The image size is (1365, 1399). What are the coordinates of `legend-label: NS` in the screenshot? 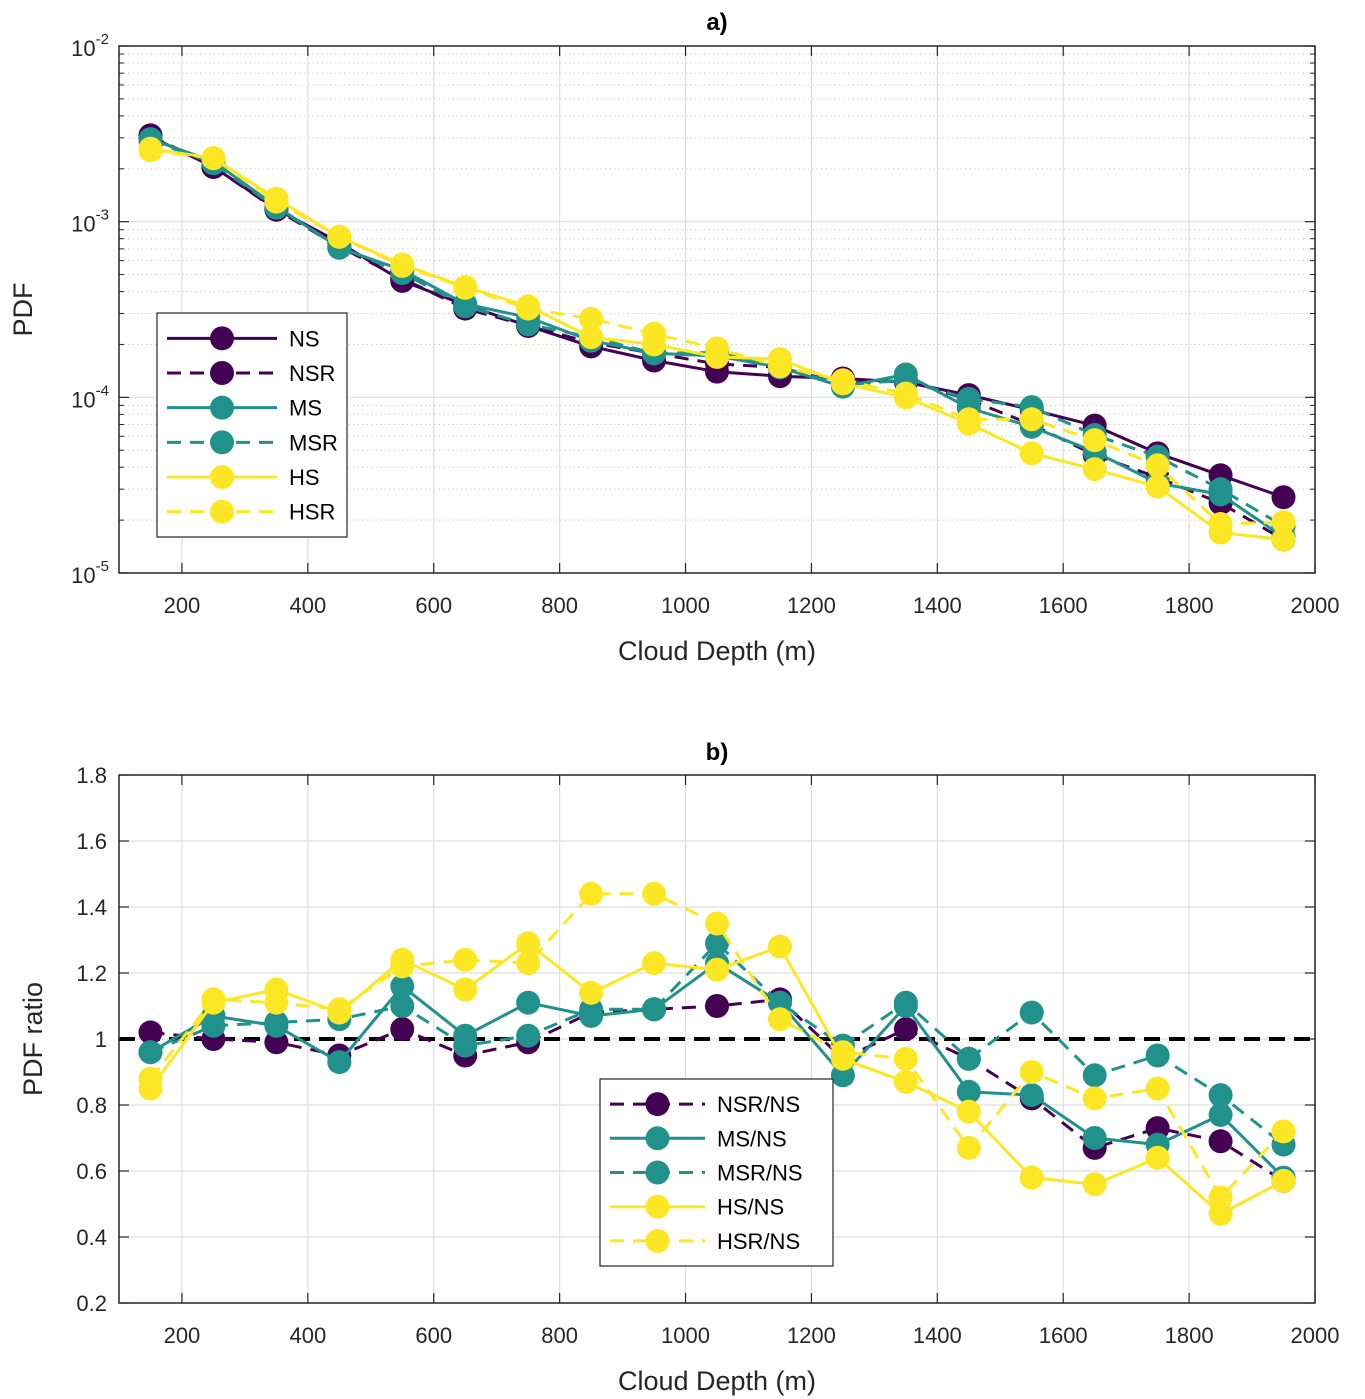 It's located at (304, 338).